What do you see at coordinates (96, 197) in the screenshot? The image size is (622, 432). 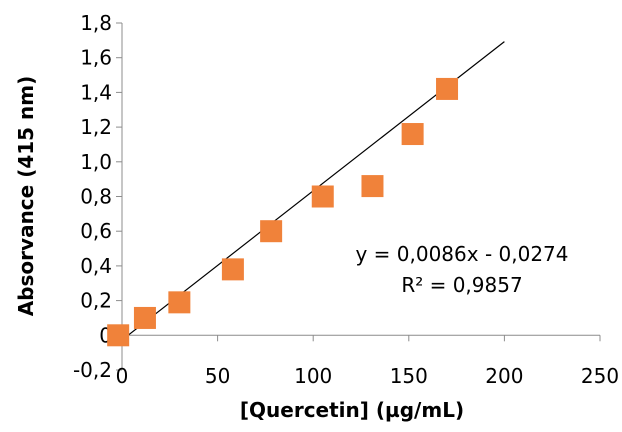 I see `y-tick-label: 0,8` at bounding box center [96, 197].